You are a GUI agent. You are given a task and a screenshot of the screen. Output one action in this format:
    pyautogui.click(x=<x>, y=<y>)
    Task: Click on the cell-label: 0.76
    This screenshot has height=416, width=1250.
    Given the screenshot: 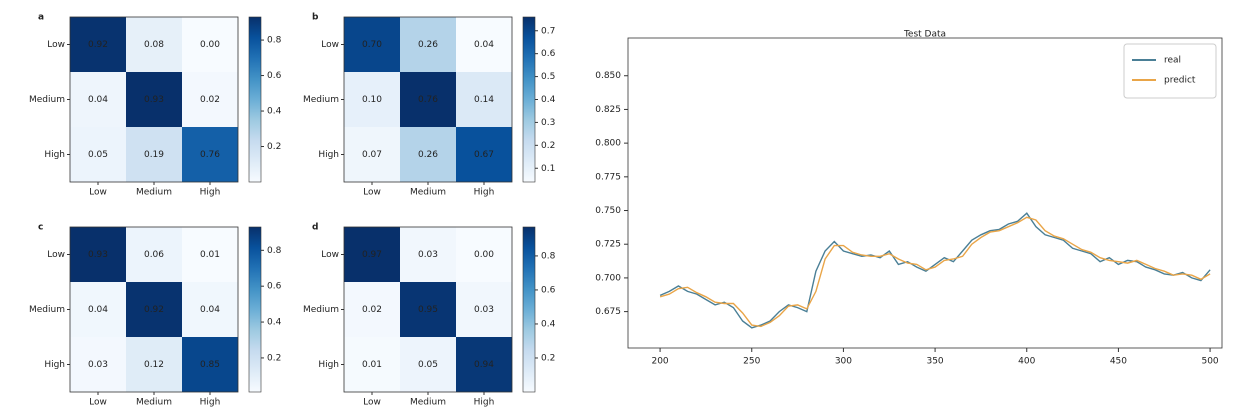 What is the action you would take?
    pyautogui.click(x=210, y=155)
    